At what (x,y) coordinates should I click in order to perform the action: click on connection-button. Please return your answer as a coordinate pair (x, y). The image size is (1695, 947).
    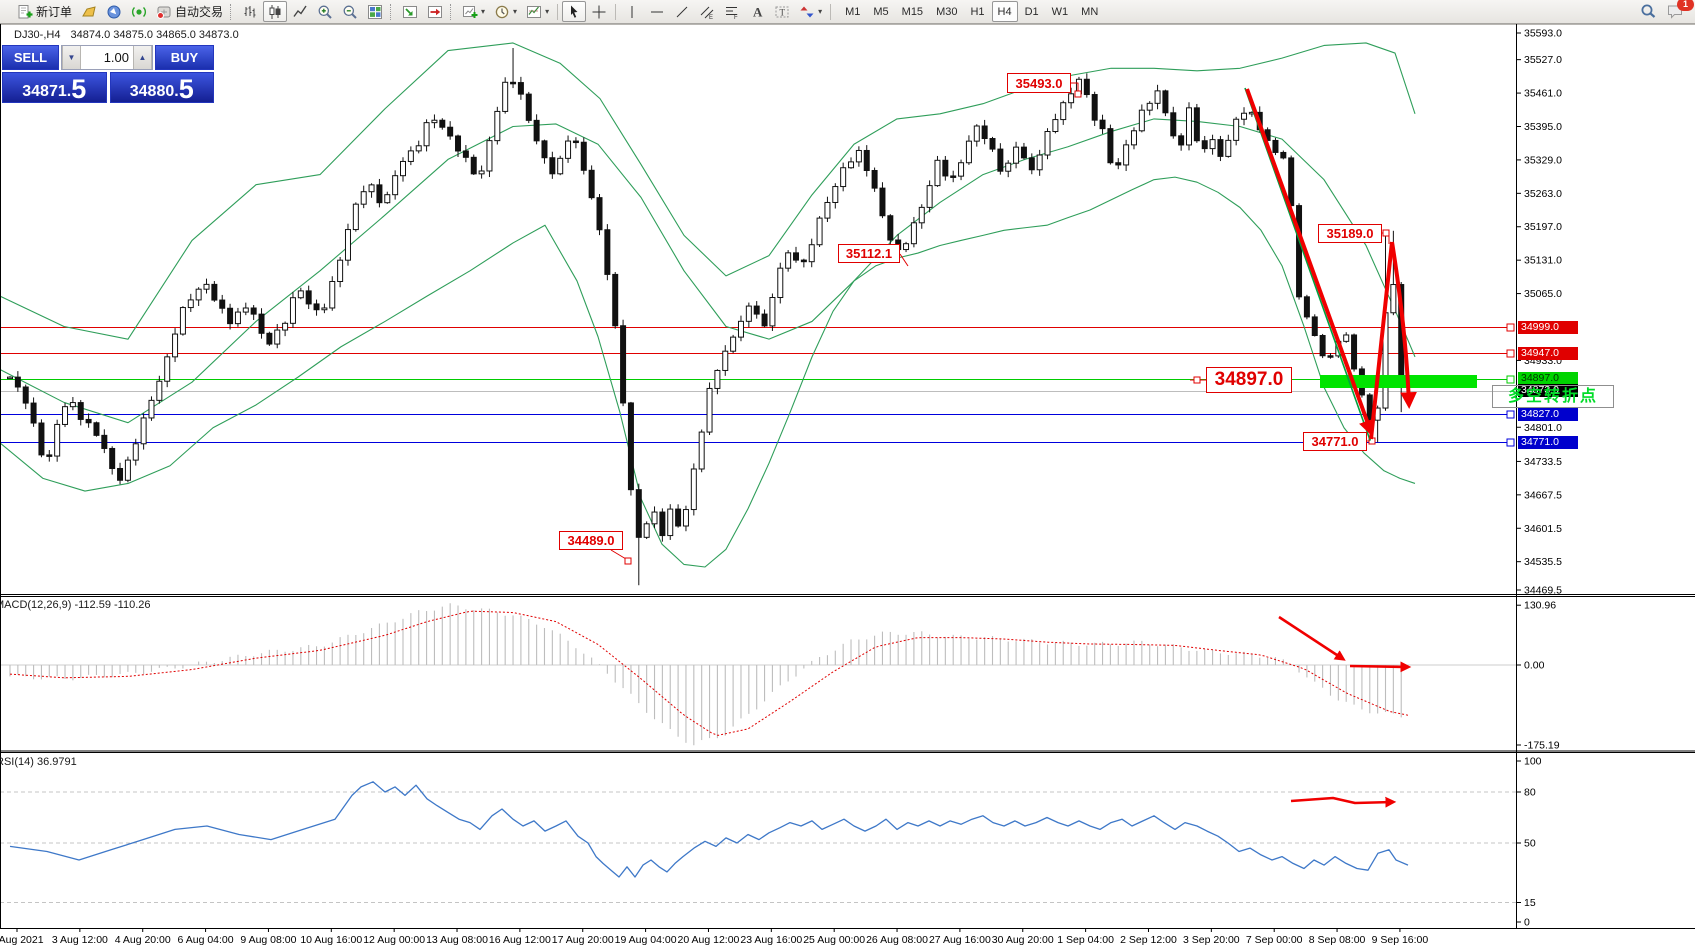
    Looking at the image, I should click on (139, 11).